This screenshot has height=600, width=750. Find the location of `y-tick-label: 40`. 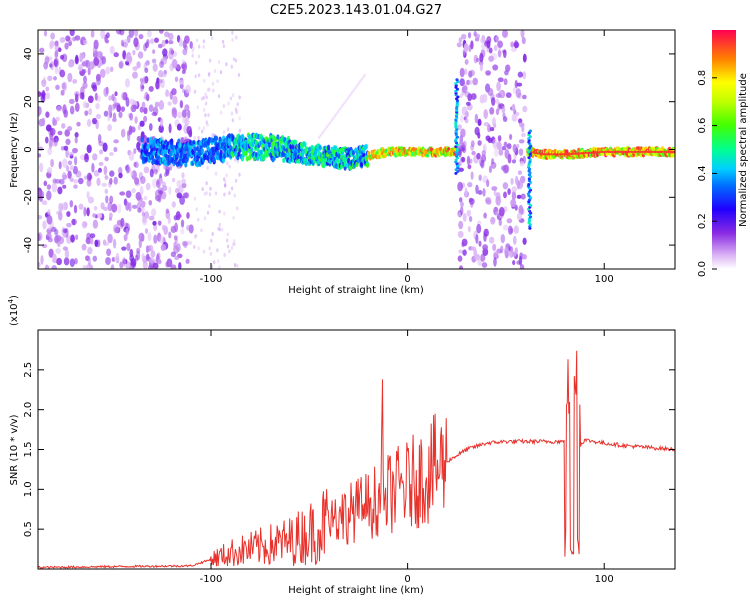

y-tick-label: 40 is located at coordinates (28, 54).